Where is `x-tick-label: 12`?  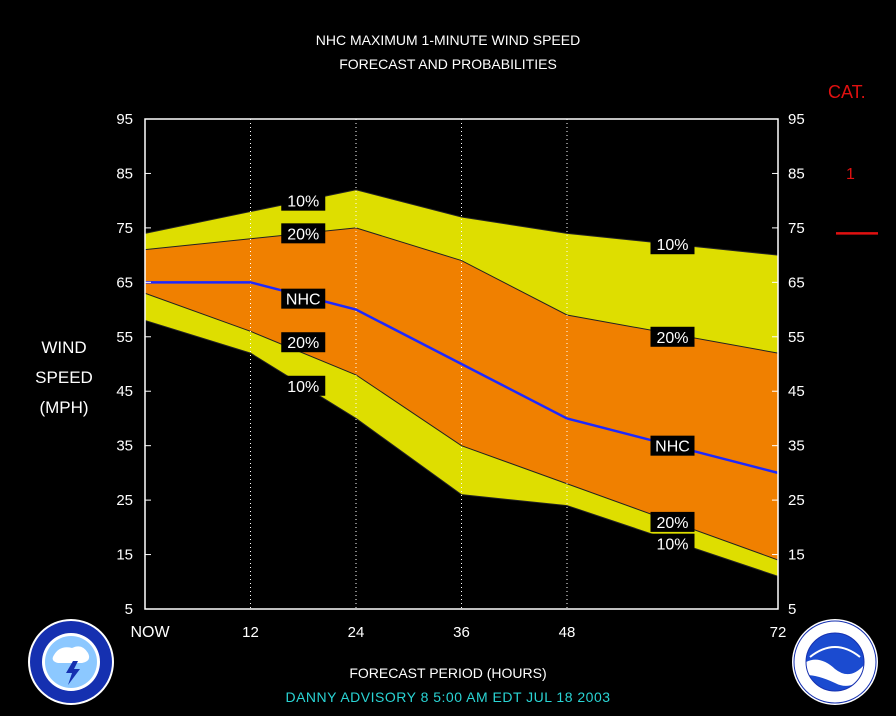
x-tick-label: 12 is located at coordinates (250, 632).